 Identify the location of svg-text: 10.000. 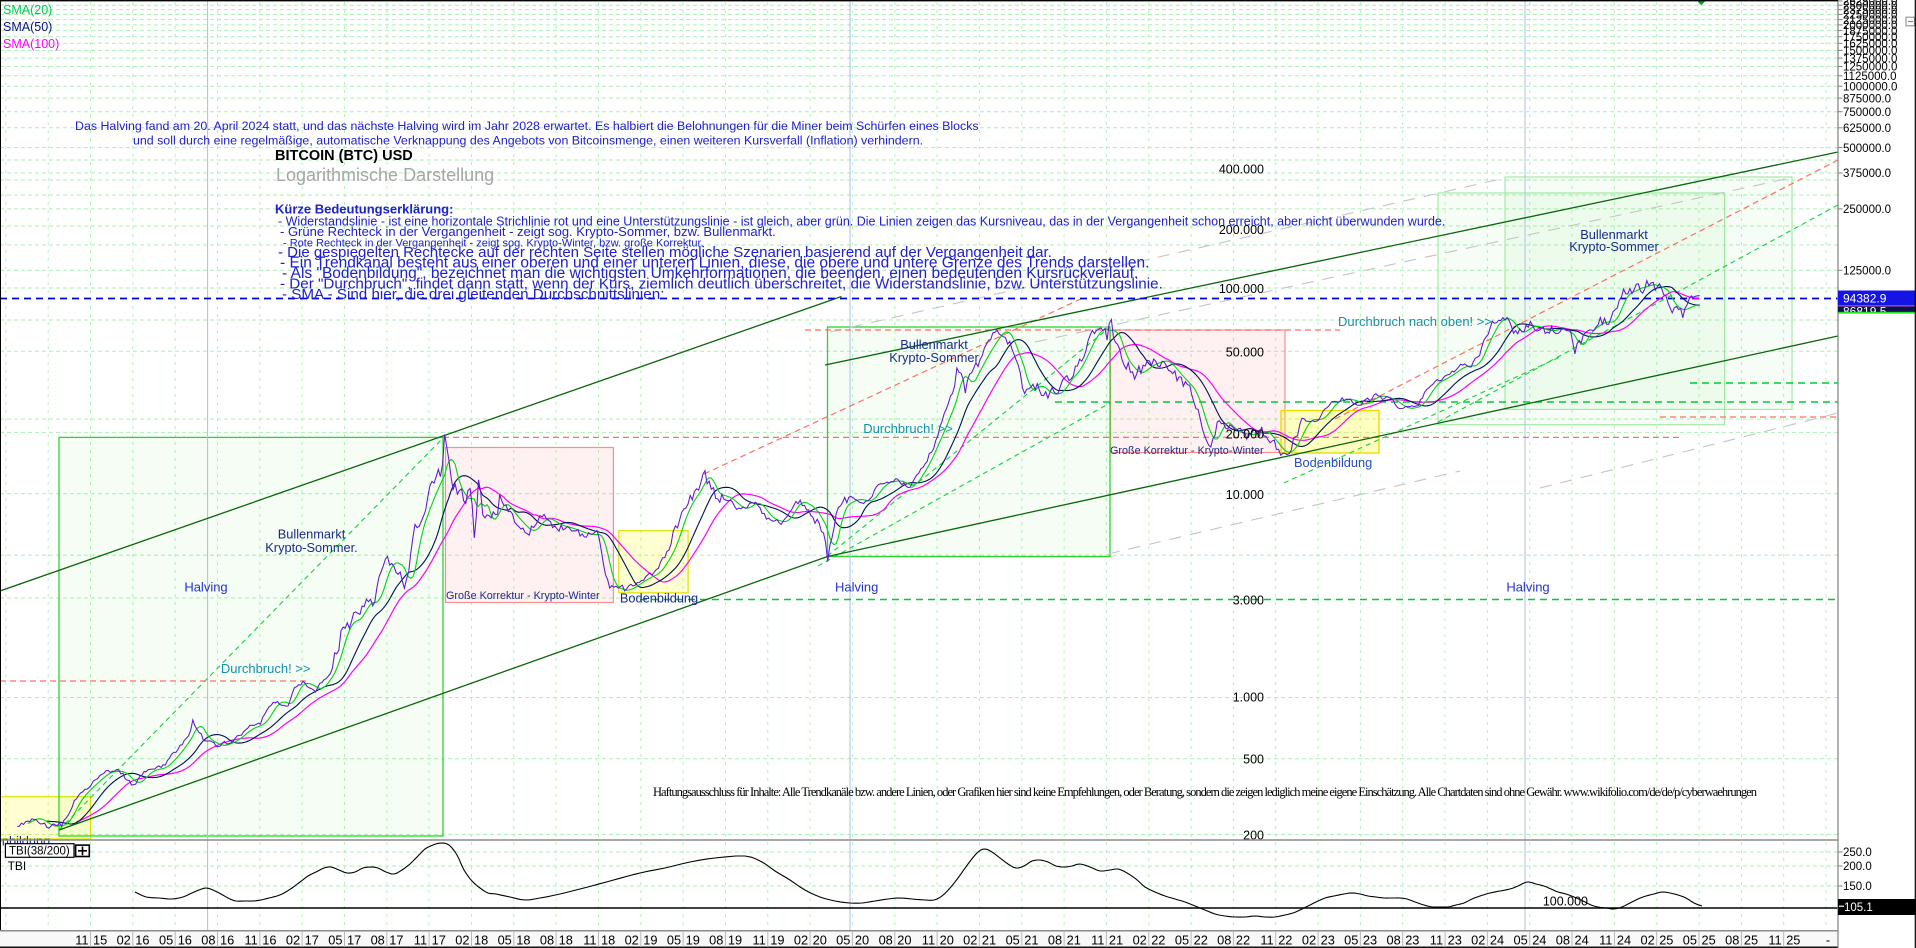
(1245, 495).